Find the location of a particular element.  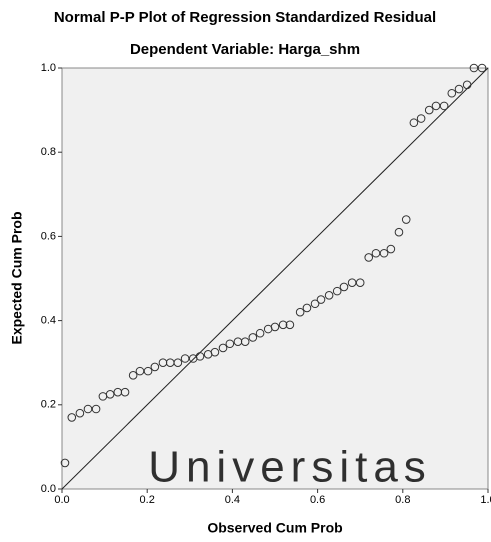

x-tick-label: 0.0 is located at coordinates (61, 500).